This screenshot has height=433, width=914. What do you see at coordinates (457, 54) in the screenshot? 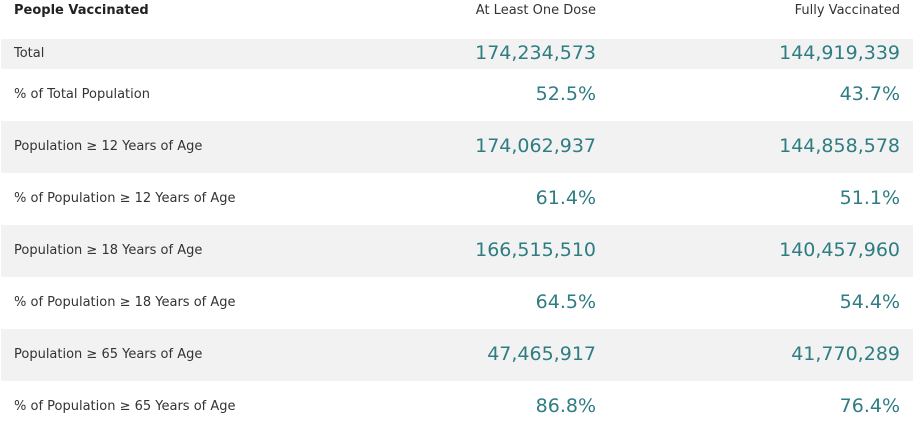
I see `table-row-total: Total 174,234,573 144,919,339` at bounding box center [457, 54].